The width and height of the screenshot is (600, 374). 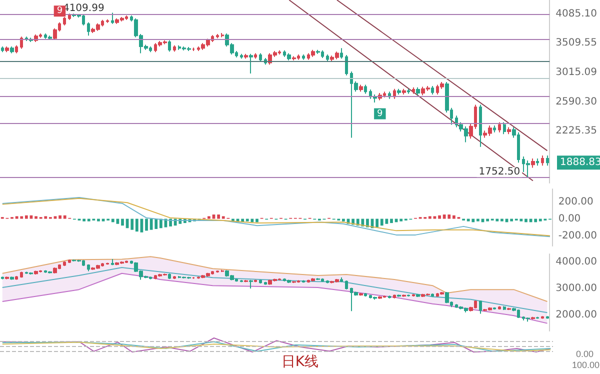 What do you see at coordinates (300, 362) in the screenshot?
I see `text: 日K线` at bounding box center [300, 362].